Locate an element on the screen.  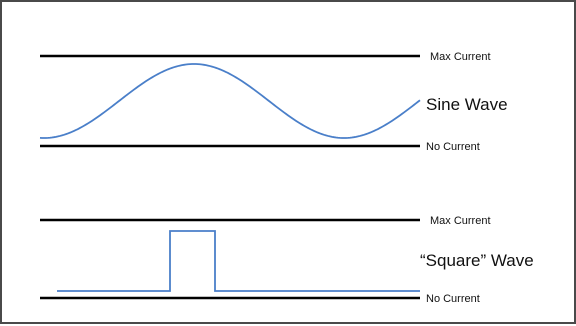
square-wave-curve is located at coordinates (238, 261).